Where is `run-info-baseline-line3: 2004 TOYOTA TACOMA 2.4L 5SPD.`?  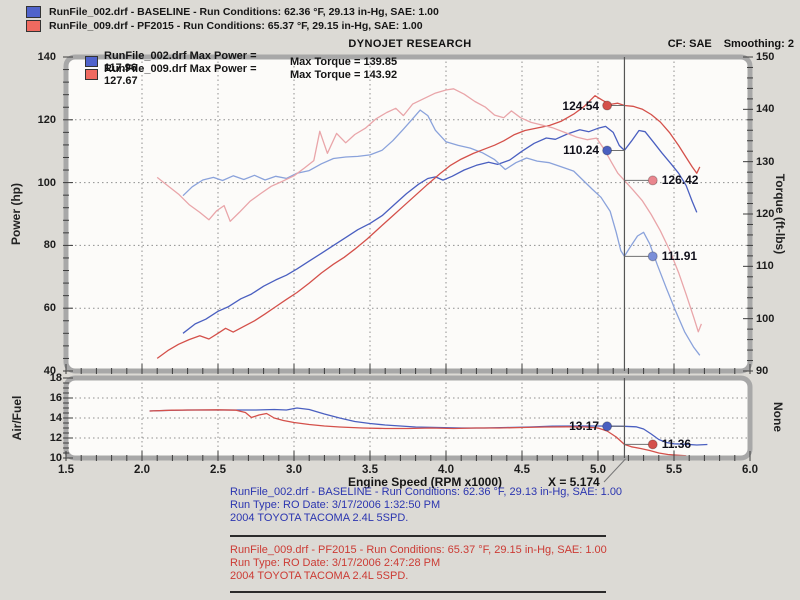 run-info-baseline-line3: 2004 TOYOTA TACOMA 2.4L 5SPD. is located at coordinates (319, 518).